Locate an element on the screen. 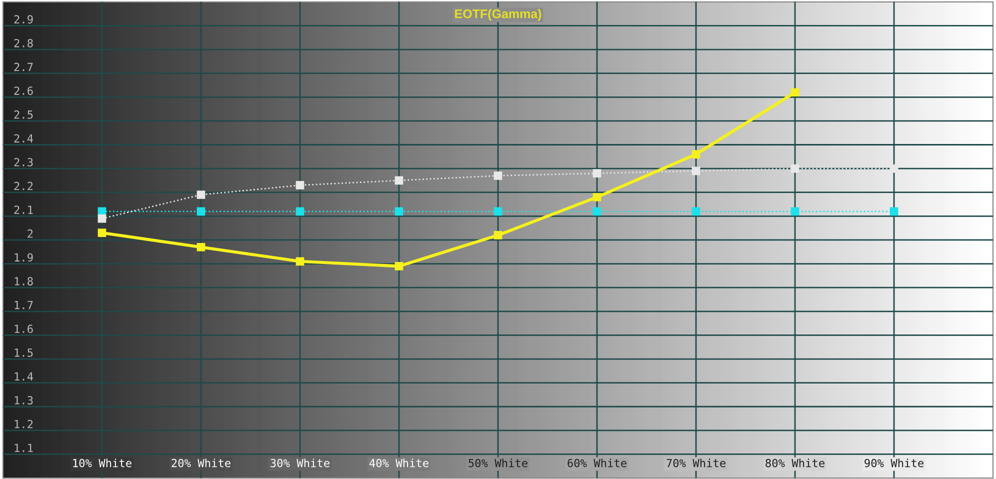 The height and width of the screenshot is (479, 996). x-tick-label: 70% White is located at coordinates (696, 463).